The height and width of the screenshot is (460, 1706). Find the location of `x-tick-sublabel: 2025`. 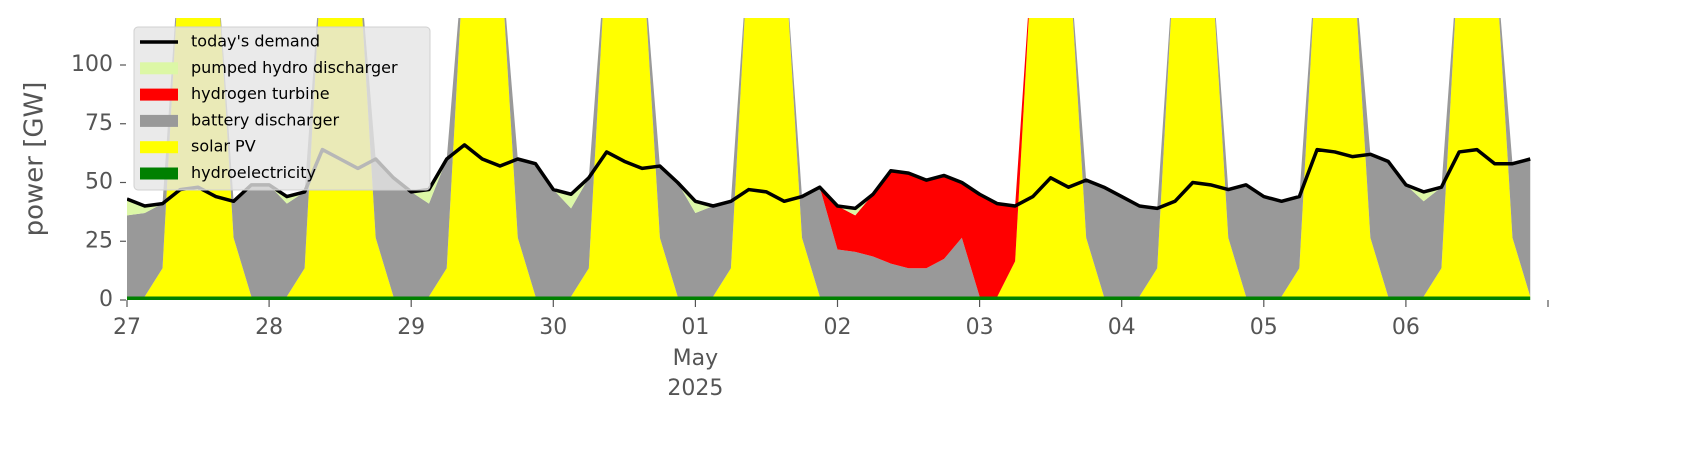

x-tick-sublabel: 2025 is located at coordinates (695, 388).